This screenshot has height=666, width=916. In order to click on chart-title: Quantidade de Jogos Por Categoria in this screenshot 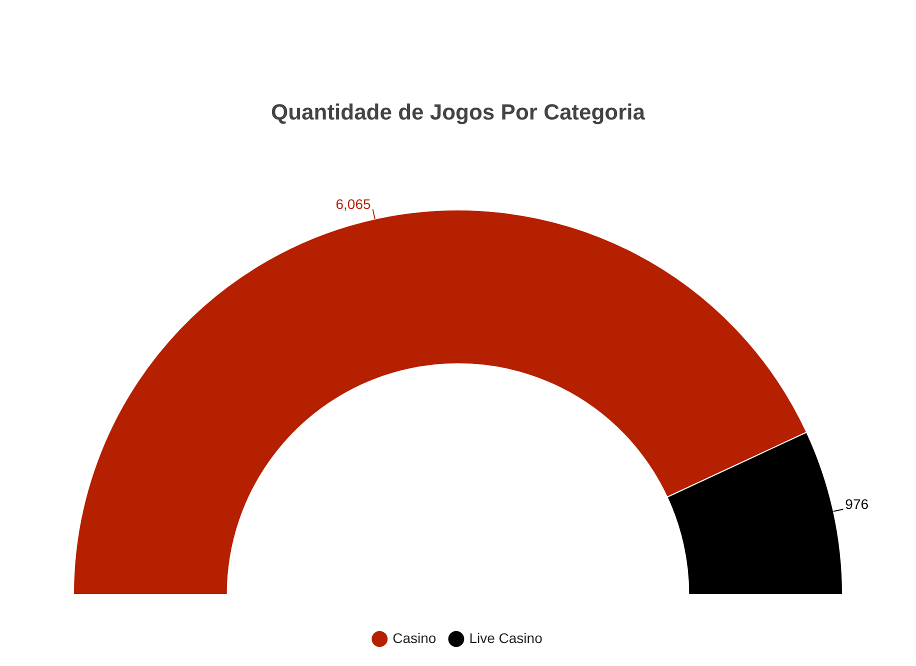, I will do `click(458, 111)`.